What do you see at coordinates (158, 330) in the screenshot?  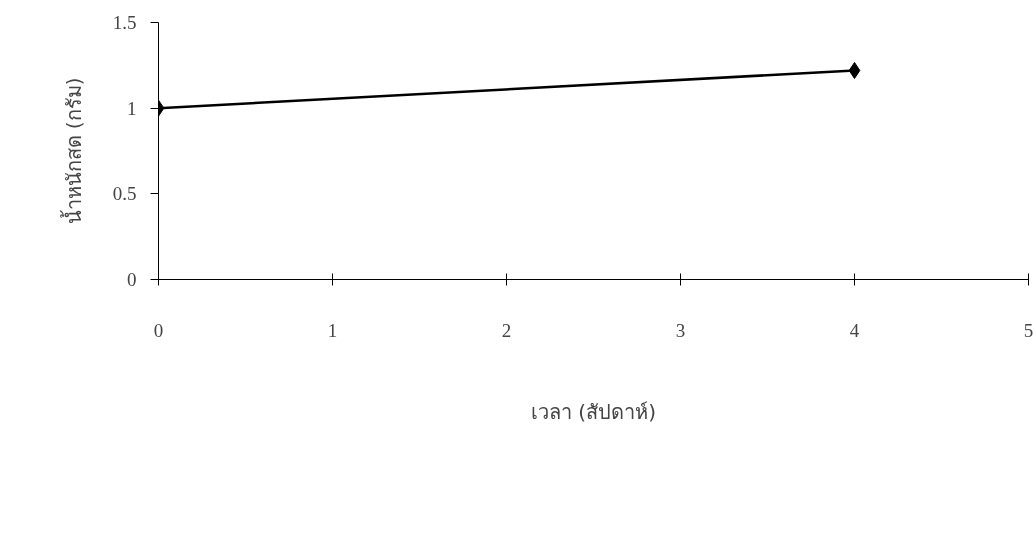 I see `x-tick-label: 0` at bounding box center [158, 330].